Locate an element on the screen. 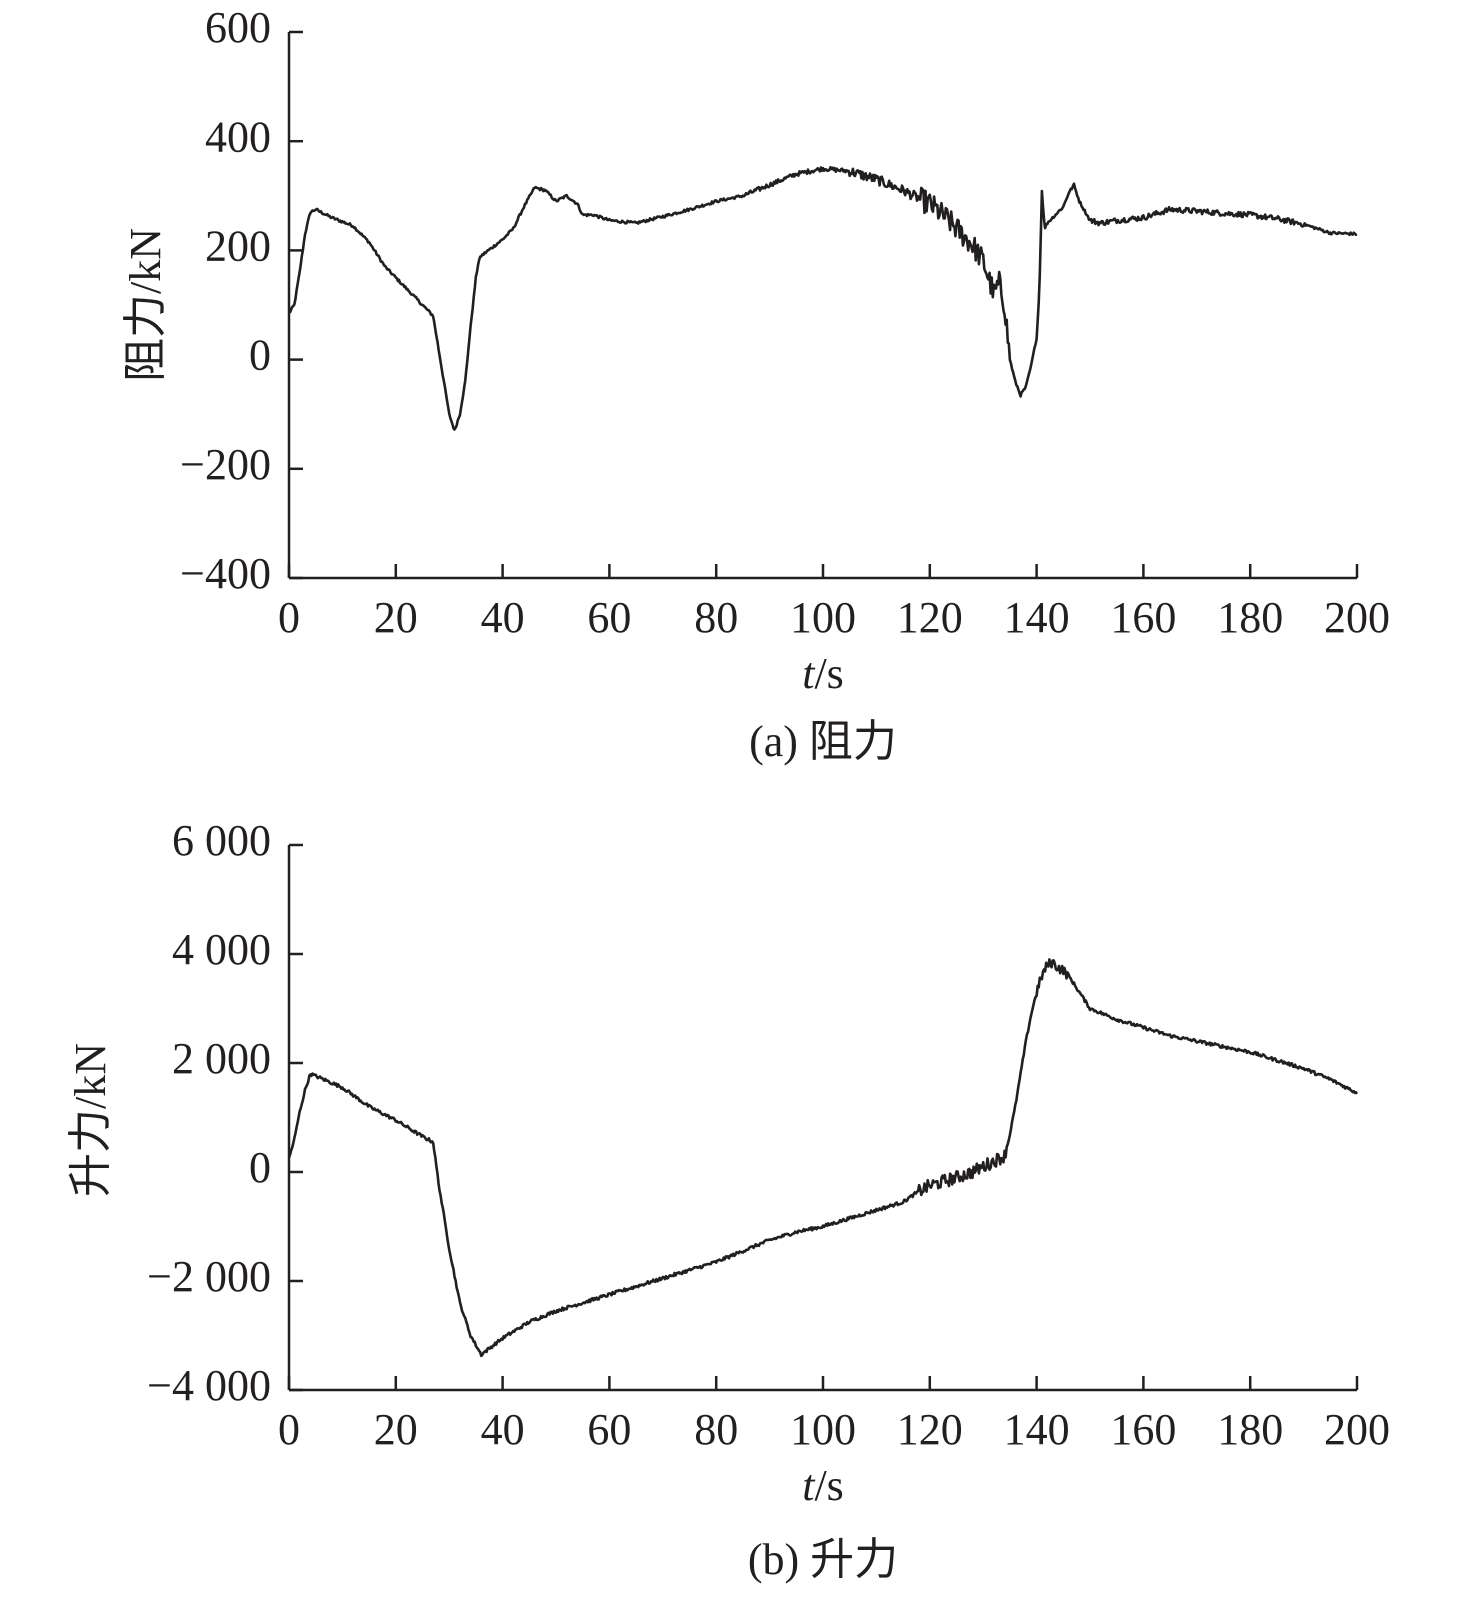  drag-y-tick-label: 400 is located at coordinates (238, 136).